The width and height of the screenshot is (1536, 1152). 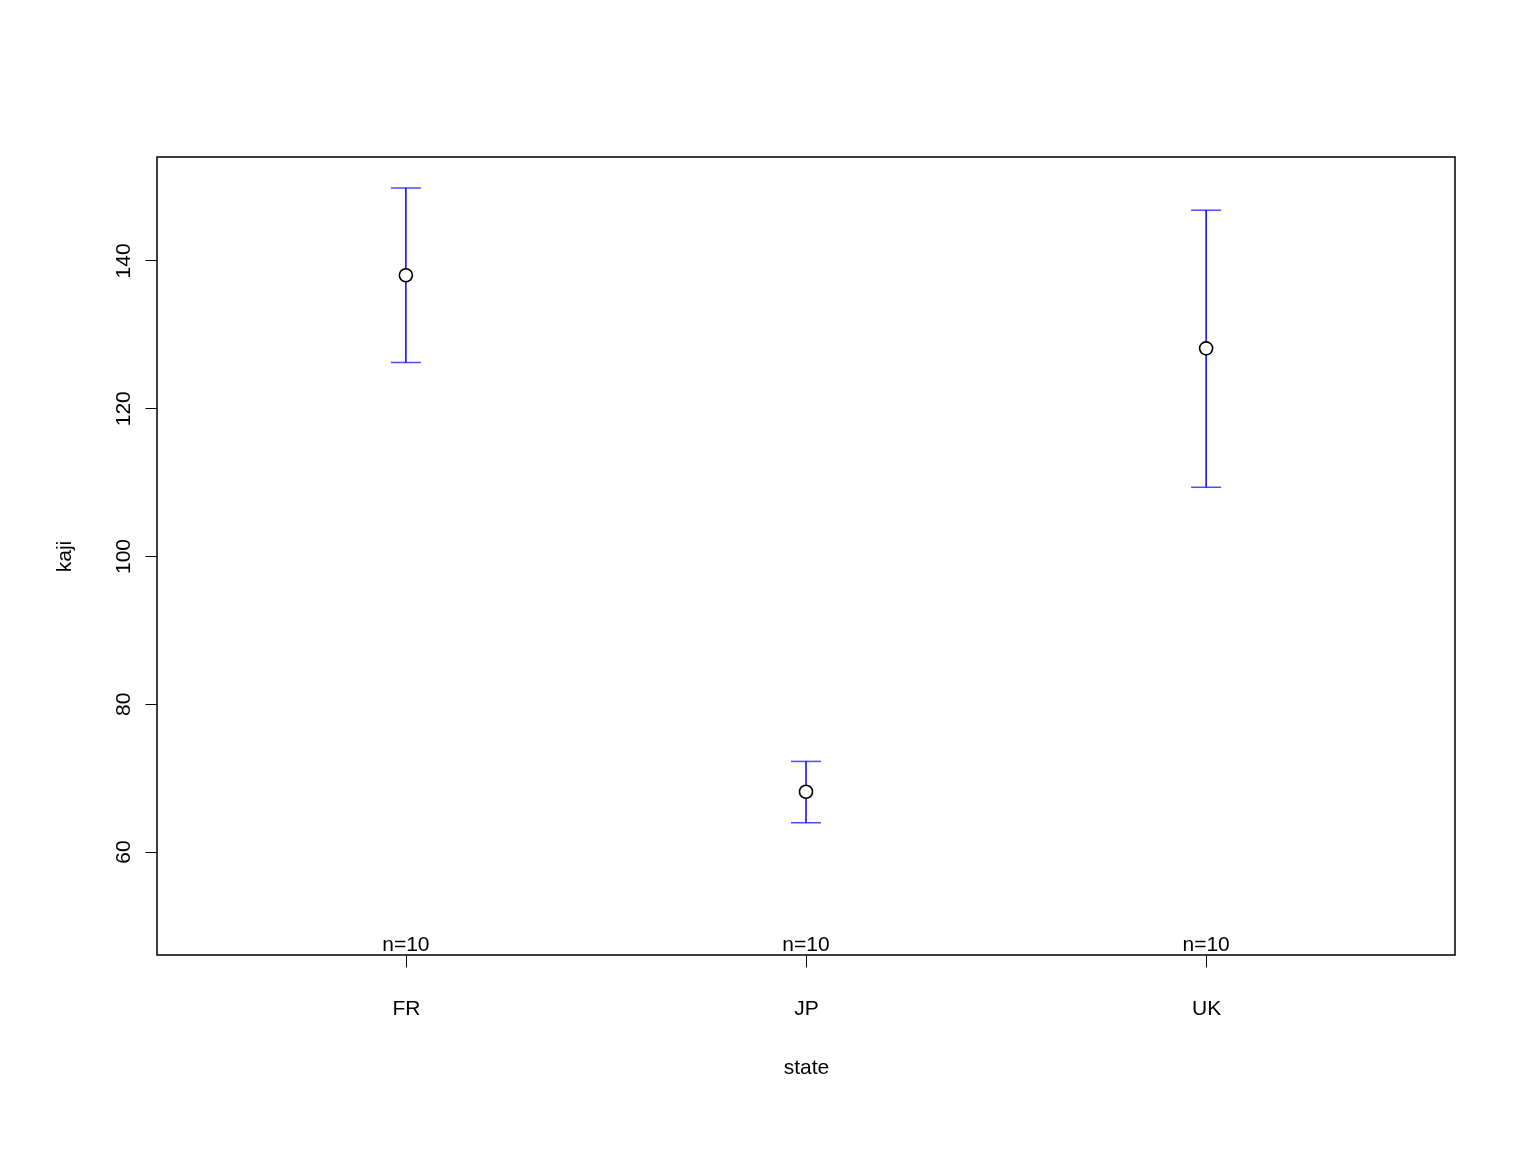 I want to click on y-tick-label: 120, so click(x=122, y=409).